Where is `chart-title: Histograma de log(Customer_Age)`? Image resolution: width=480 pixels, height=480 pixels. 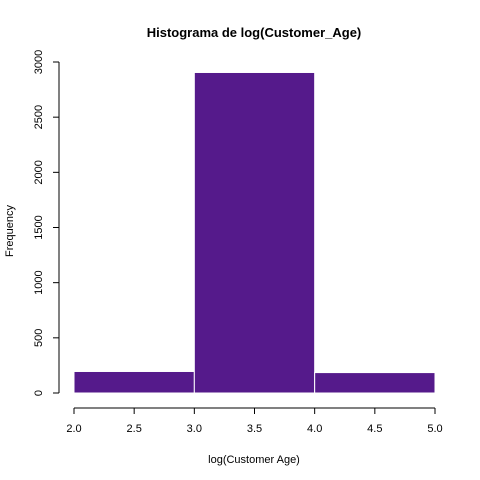 chart-title: Histograma de log(Customer_Age) is located at coordinates (254, 32).